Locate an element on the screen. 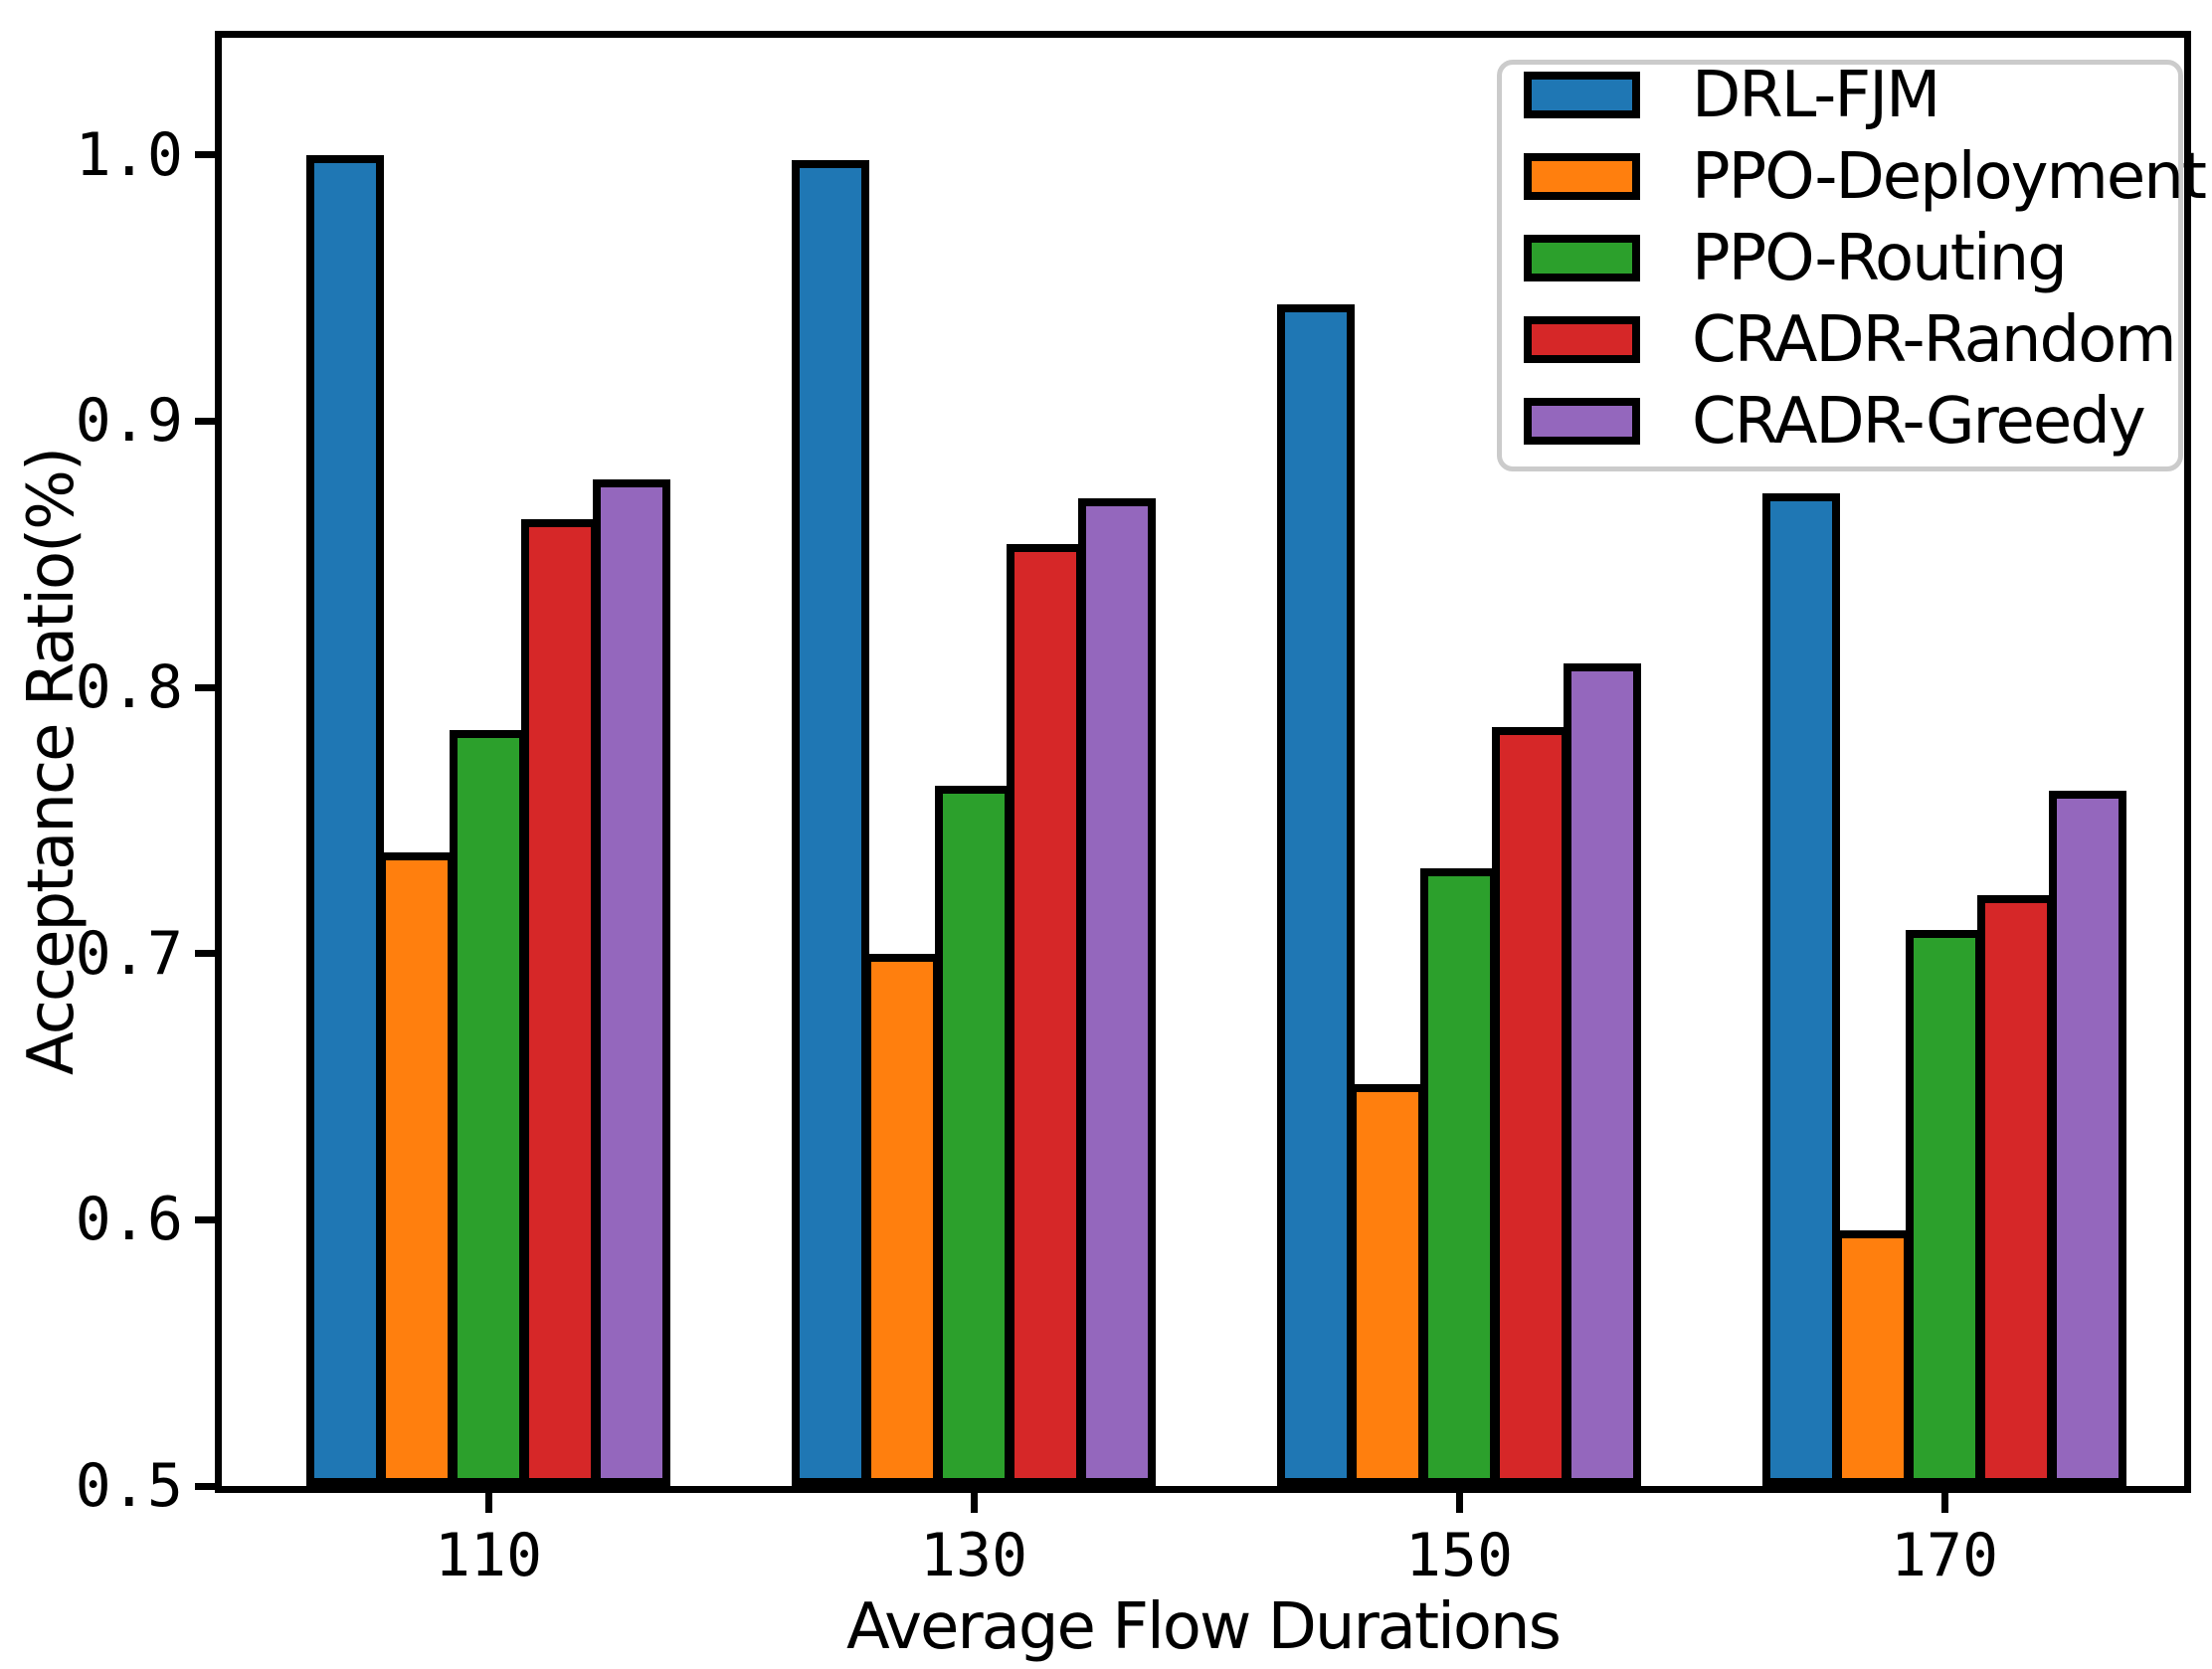  legend-item: PPO-Routing is located at coordinates (1796, 258).